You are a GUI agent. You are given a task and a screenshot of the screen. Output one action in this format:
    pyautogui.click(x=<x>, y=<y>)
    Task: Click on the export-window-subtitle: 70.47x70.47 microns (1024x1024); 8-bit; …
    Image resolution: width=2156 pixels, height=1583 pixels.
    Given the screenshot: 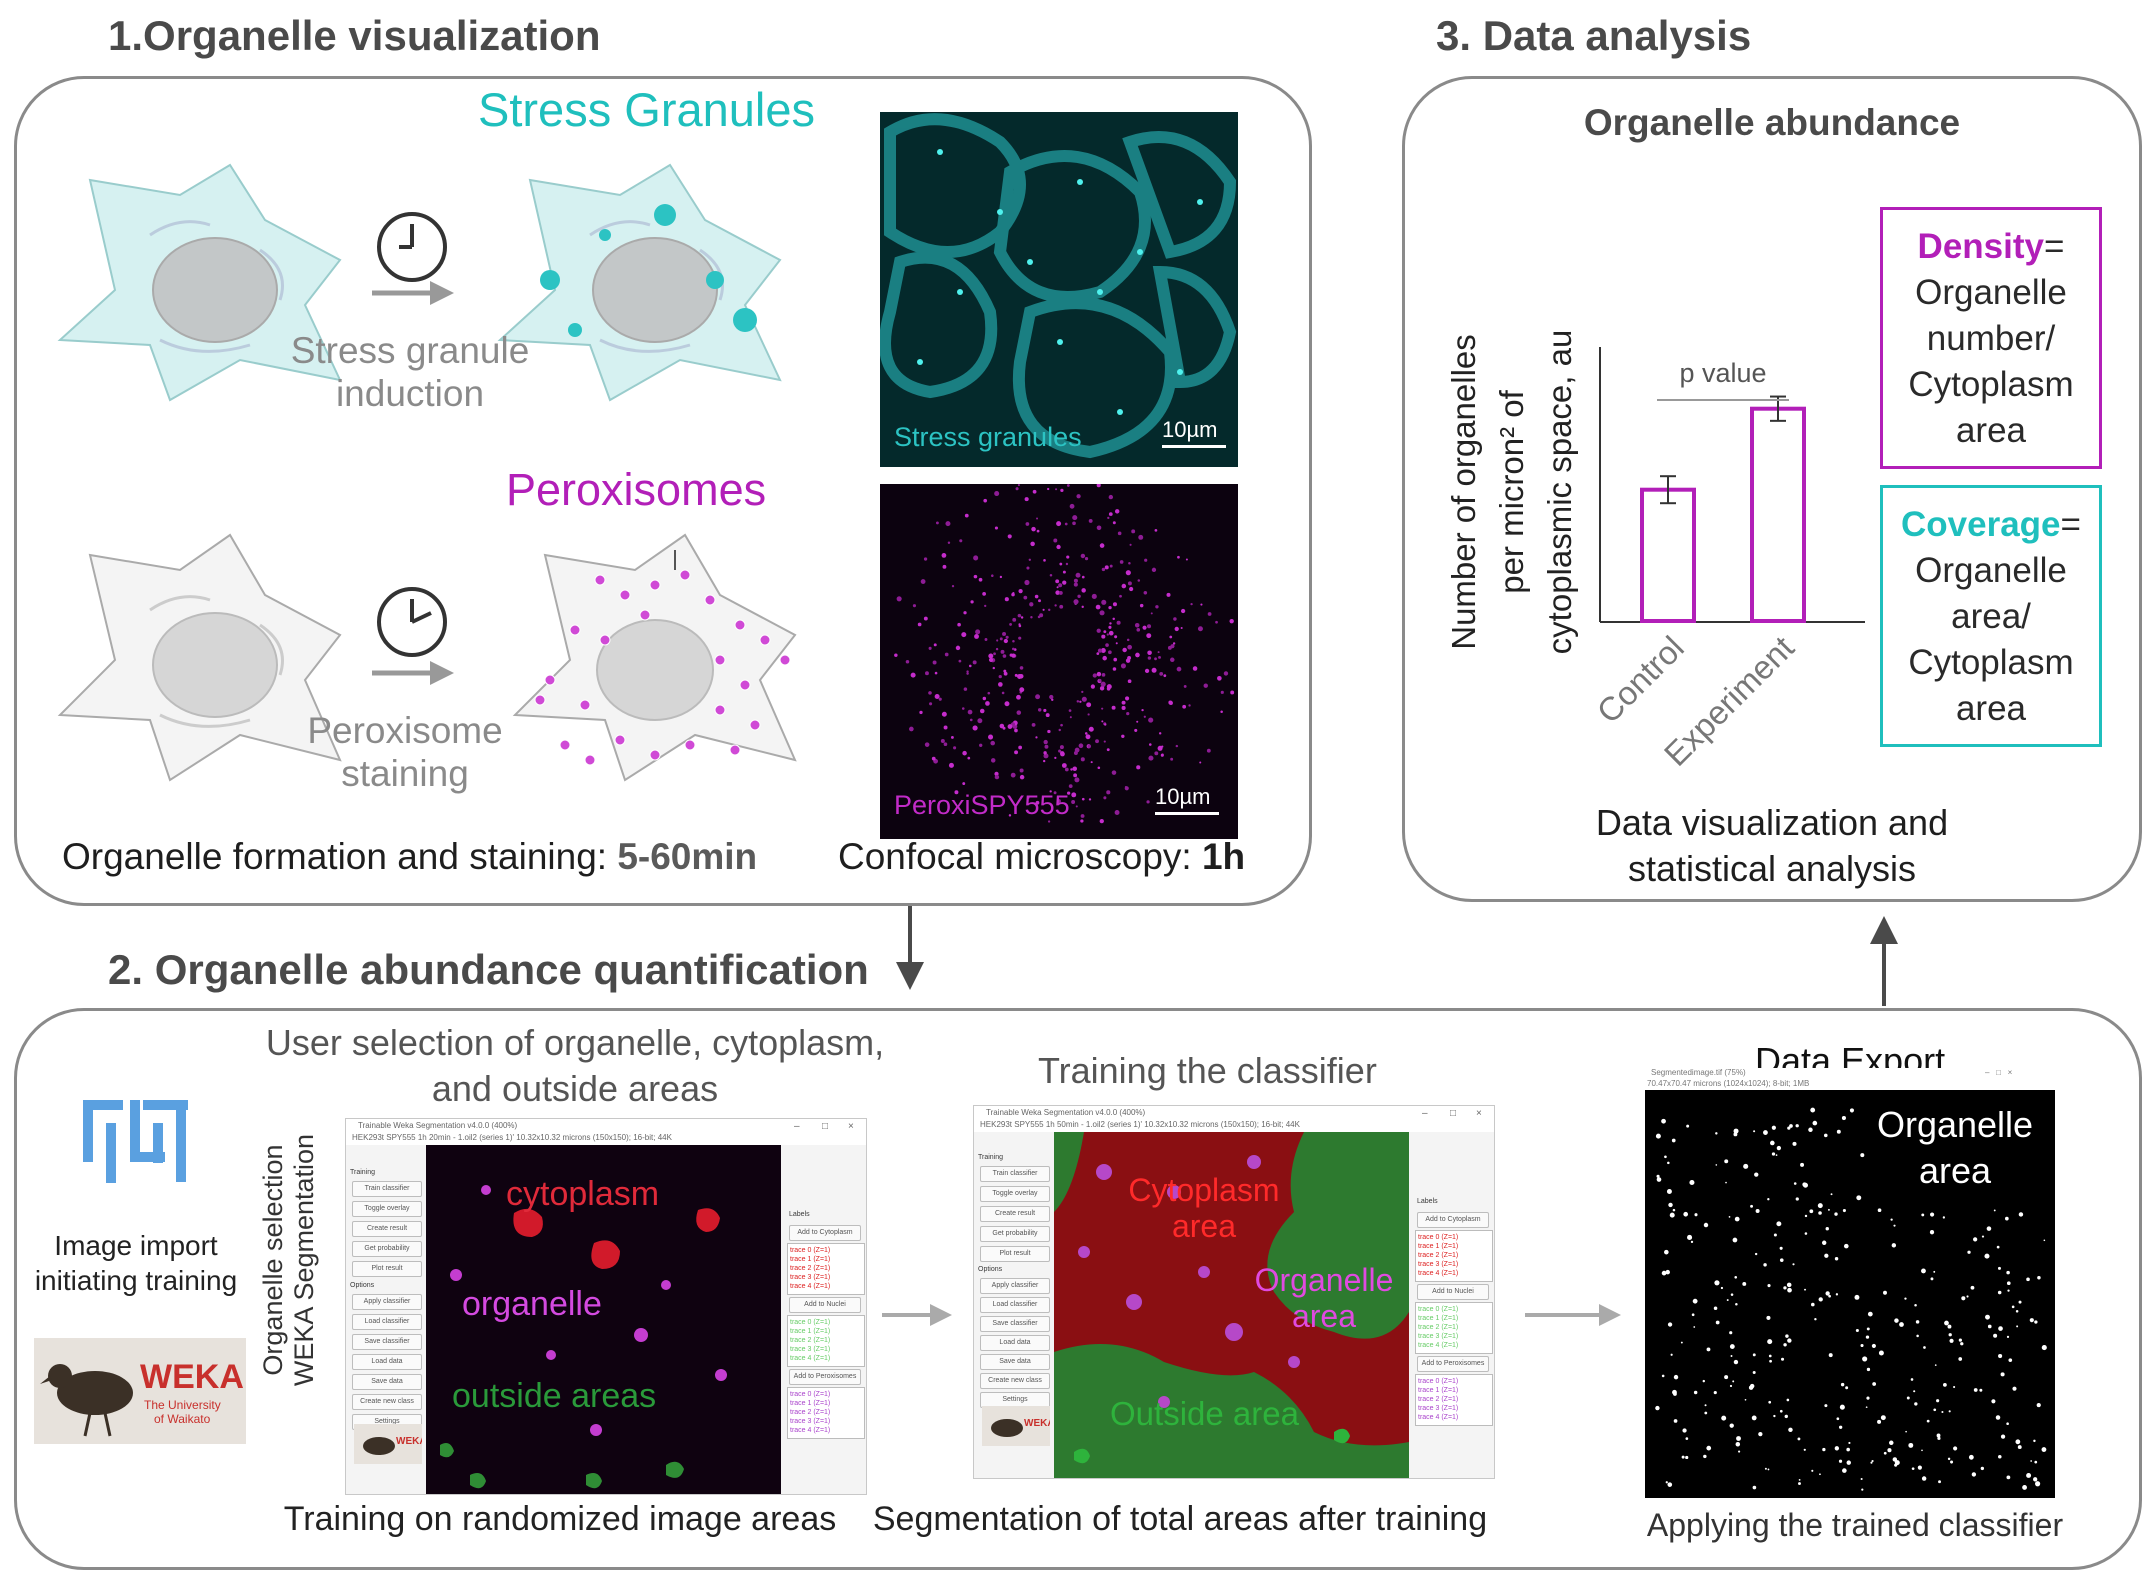 What is the action you would take?
    pyautogui.click(x=1728, y=1083)
    